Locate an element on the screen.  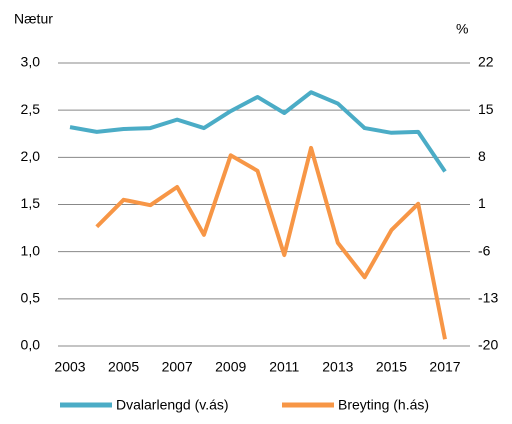
y-tick-label: 2,0 is located at coordinates (31, 156).